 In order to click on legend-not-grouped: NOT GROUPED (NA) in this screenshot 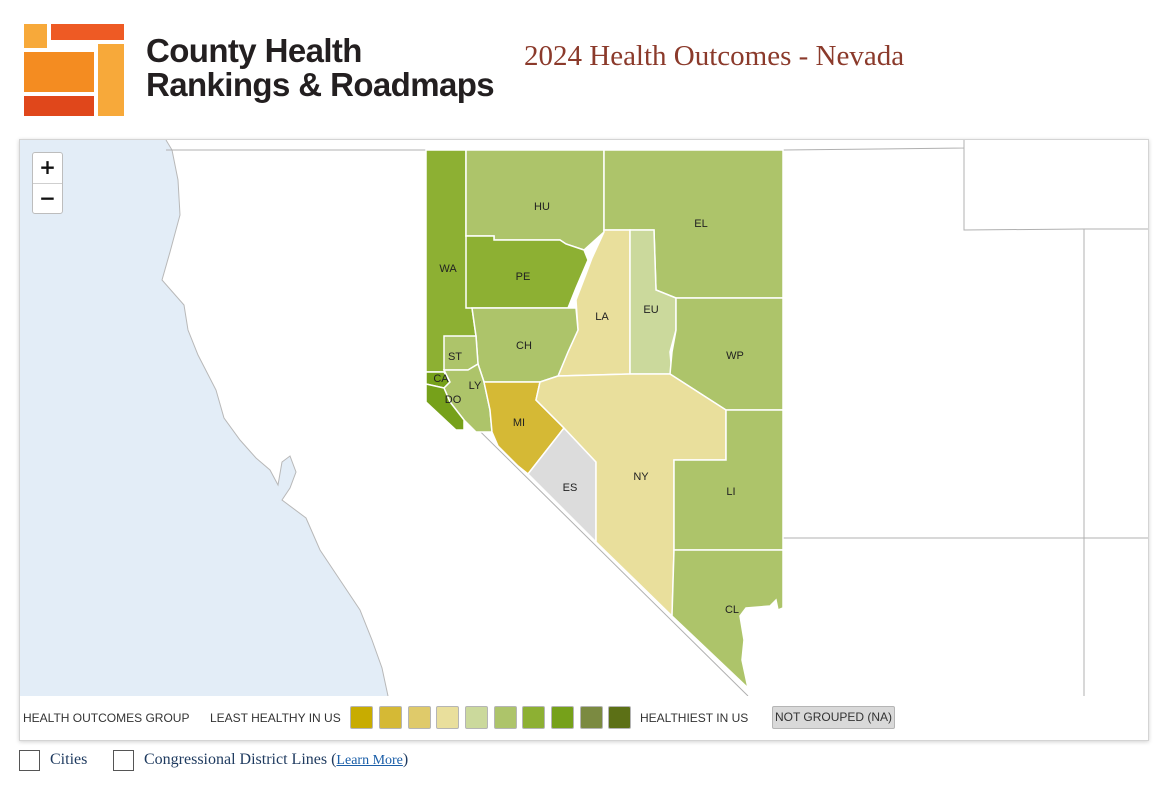, I will do `click(833, 717)`.